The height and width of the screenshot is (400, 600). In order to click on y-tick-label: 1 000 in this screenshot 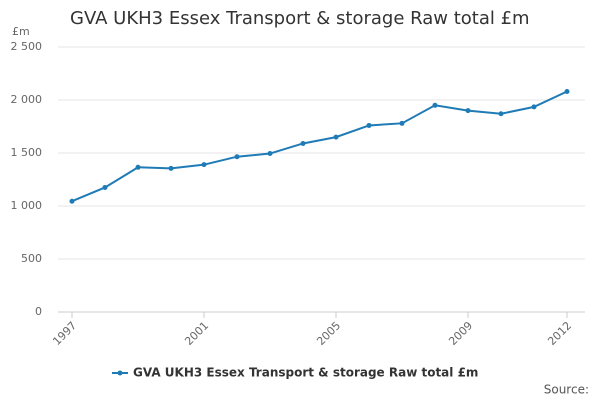, I will do `click(27, 205)`.